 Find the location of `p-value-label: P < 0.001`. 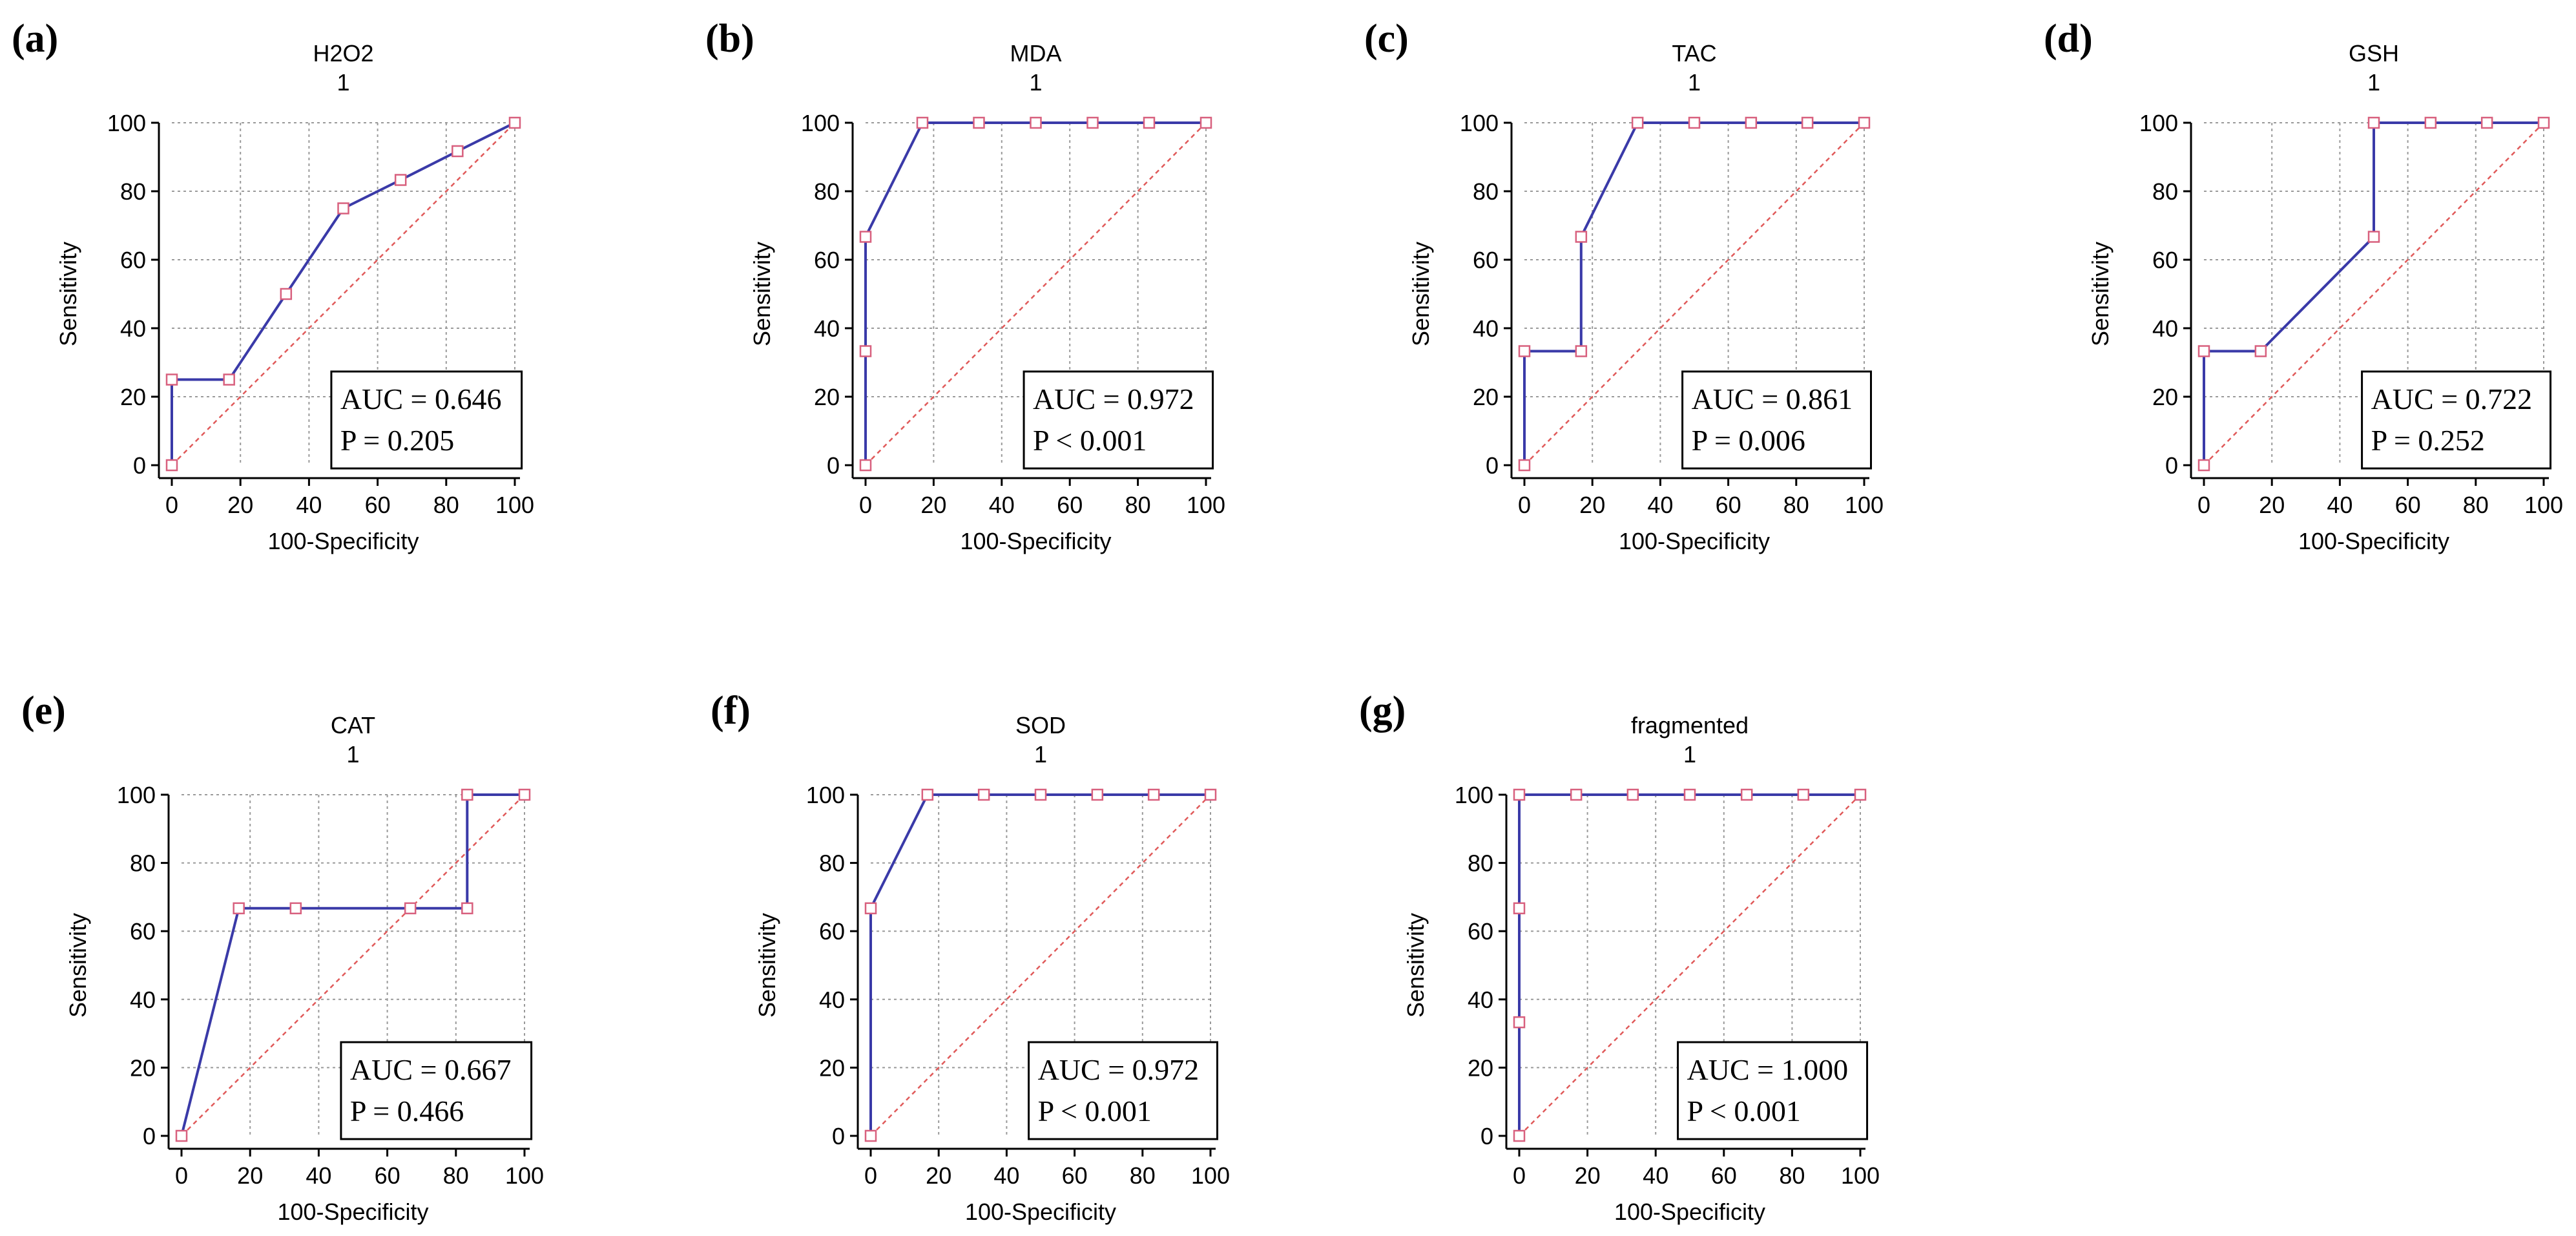

p-value-label: P < 0.001 is located at coordinates (1744, 1111).